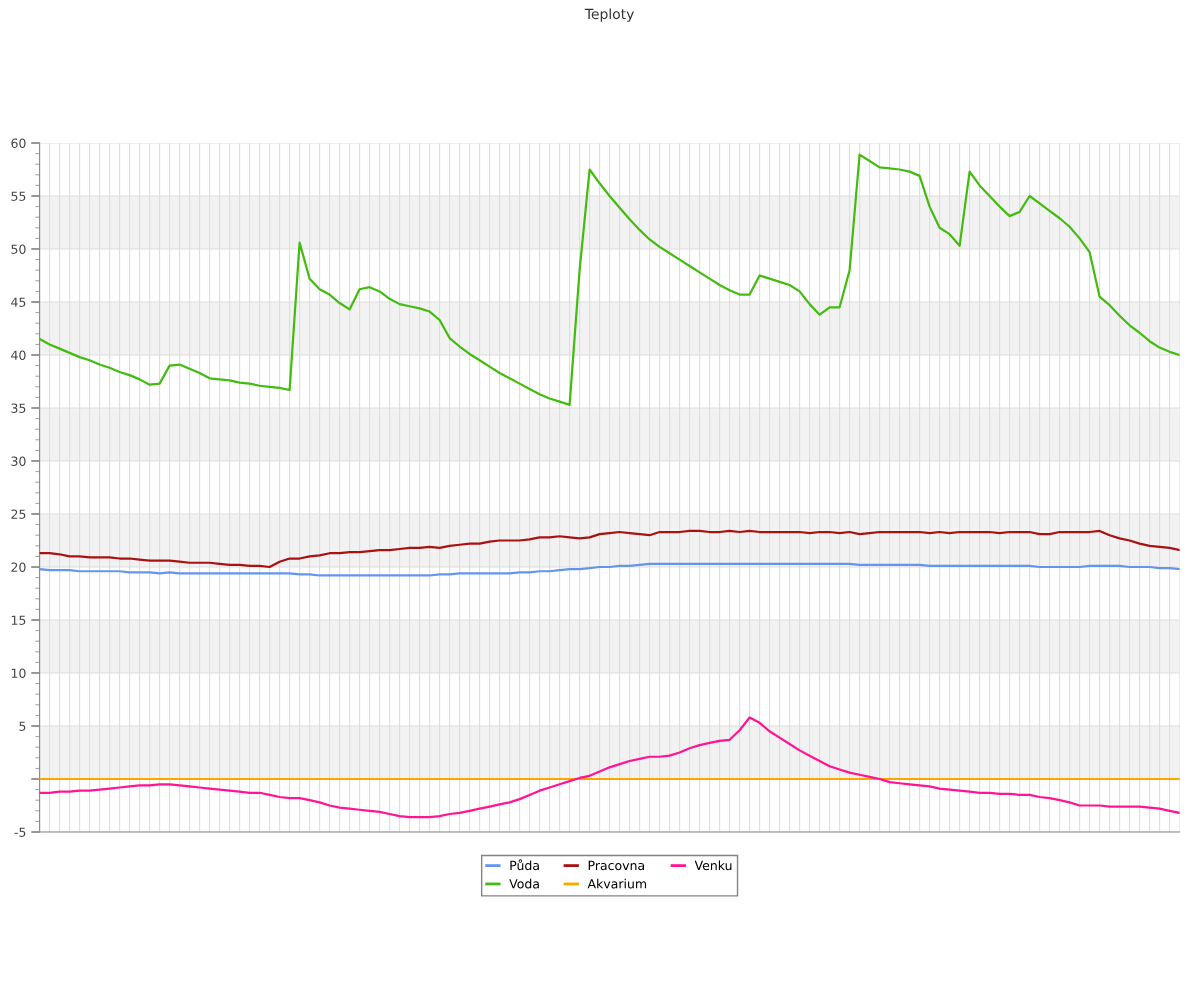  I want to click on y-tick-label: 10, so click(18, 673).